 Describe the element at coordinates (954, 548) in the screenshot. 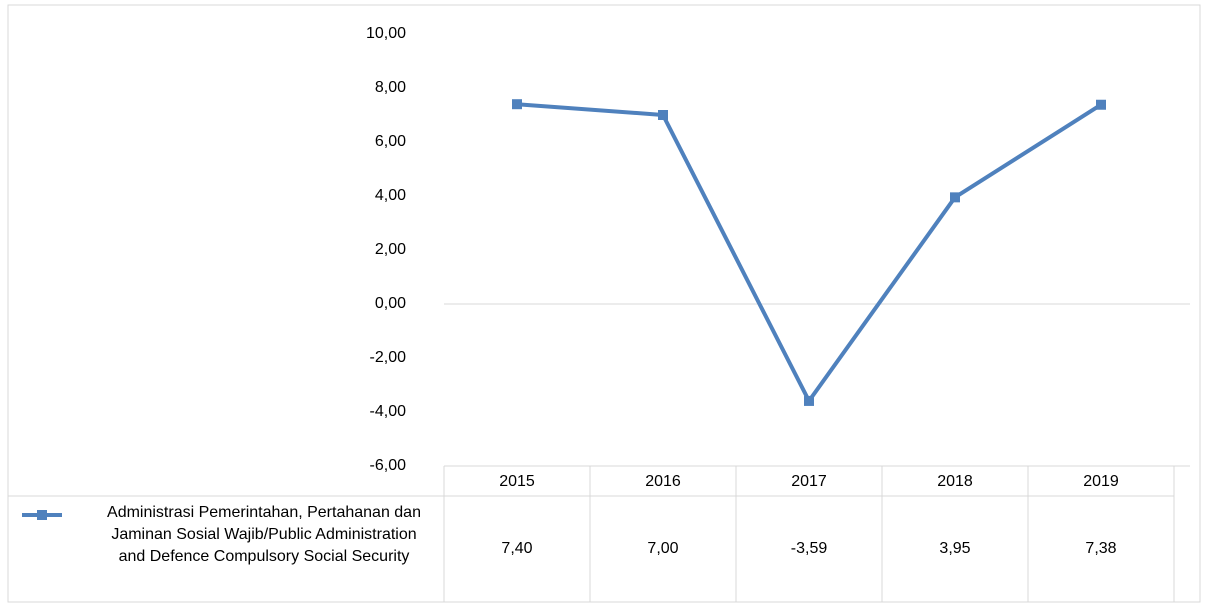

I see `table-value: 3,95` at that location.